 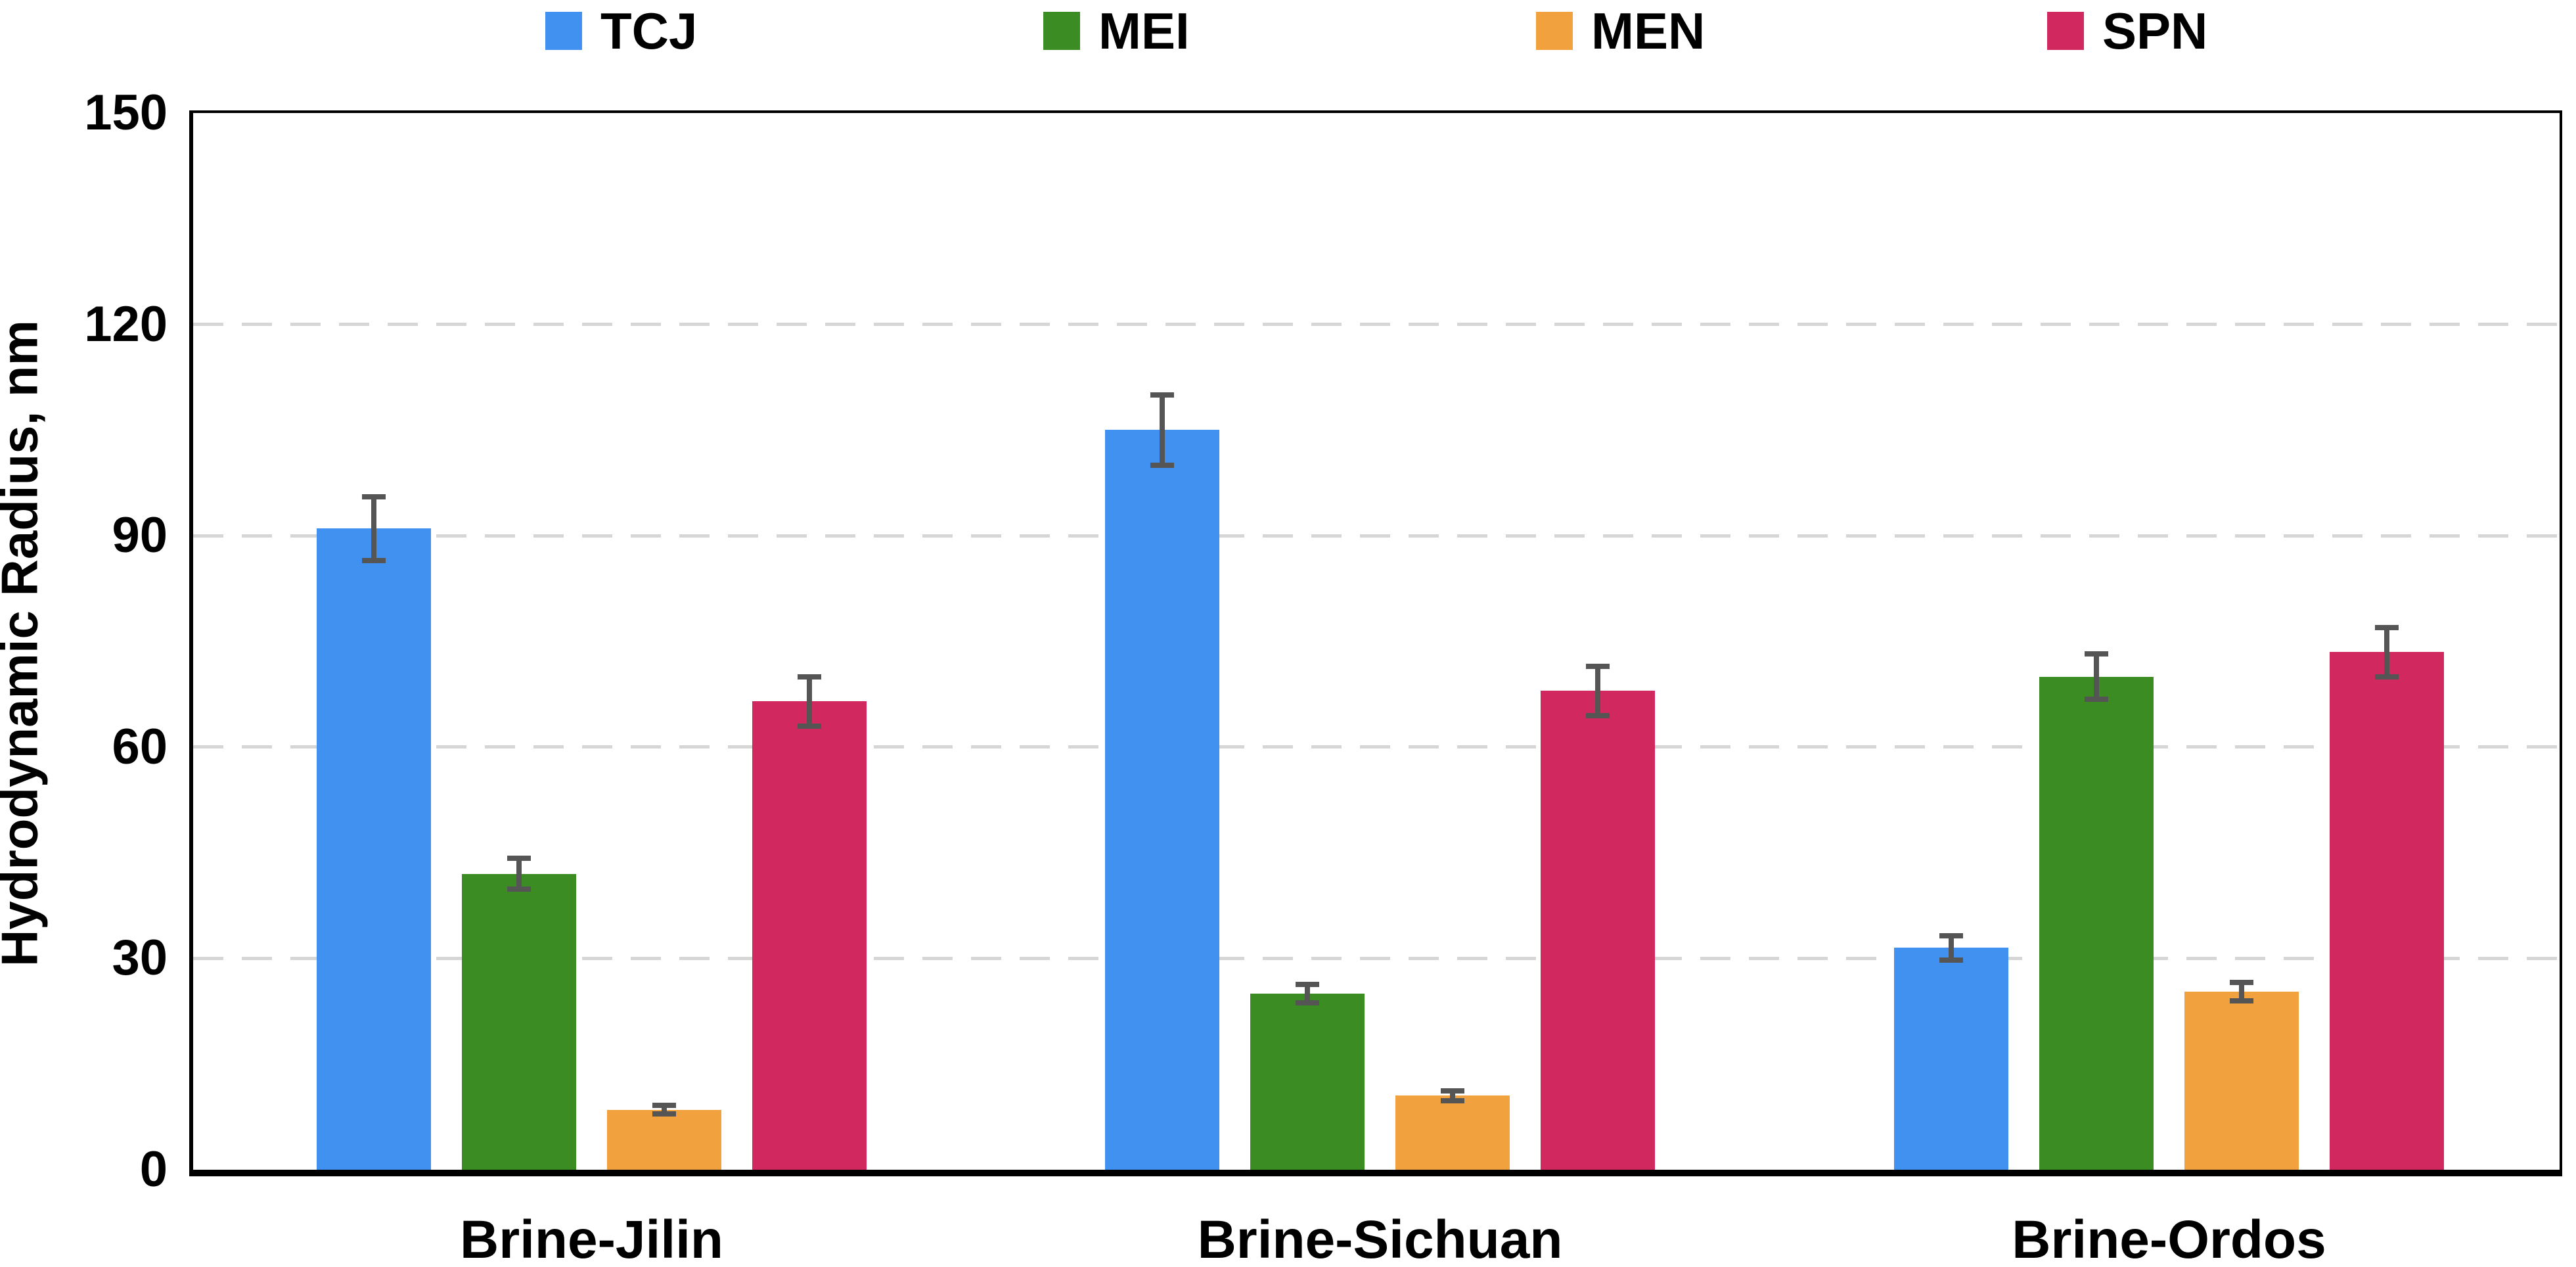 What do you see at coordinates (1061, 31) in the screenshot?
I see `legend-swatch-mei` at bounding box center [1061, 31].